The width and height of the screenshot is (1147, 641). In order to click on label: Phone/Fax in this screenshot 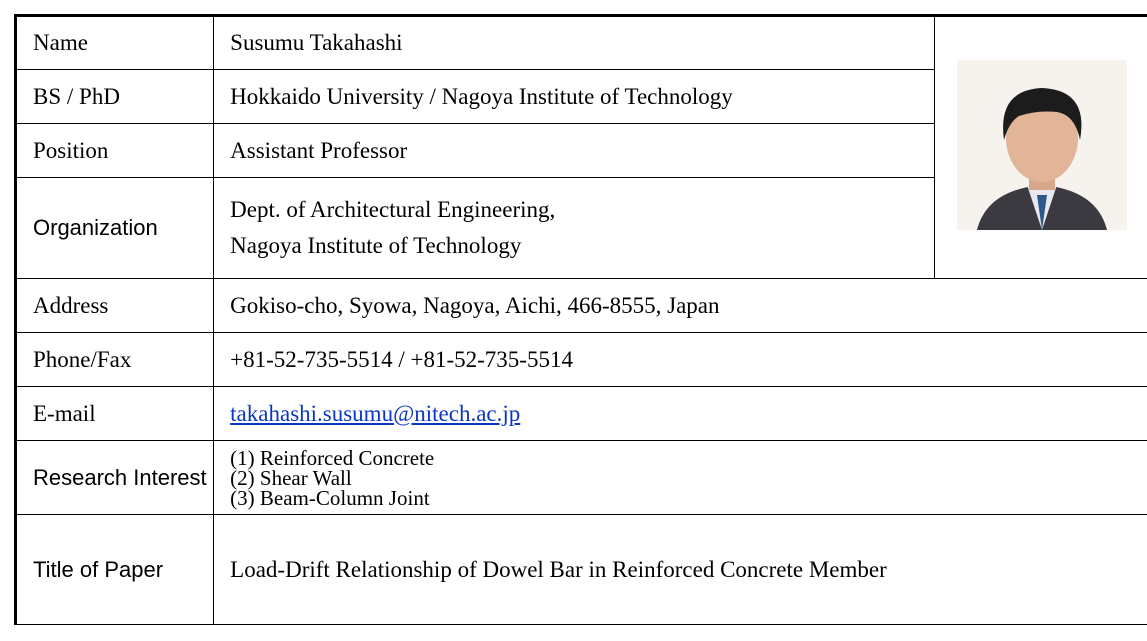, I will do `click(114, 359)`.